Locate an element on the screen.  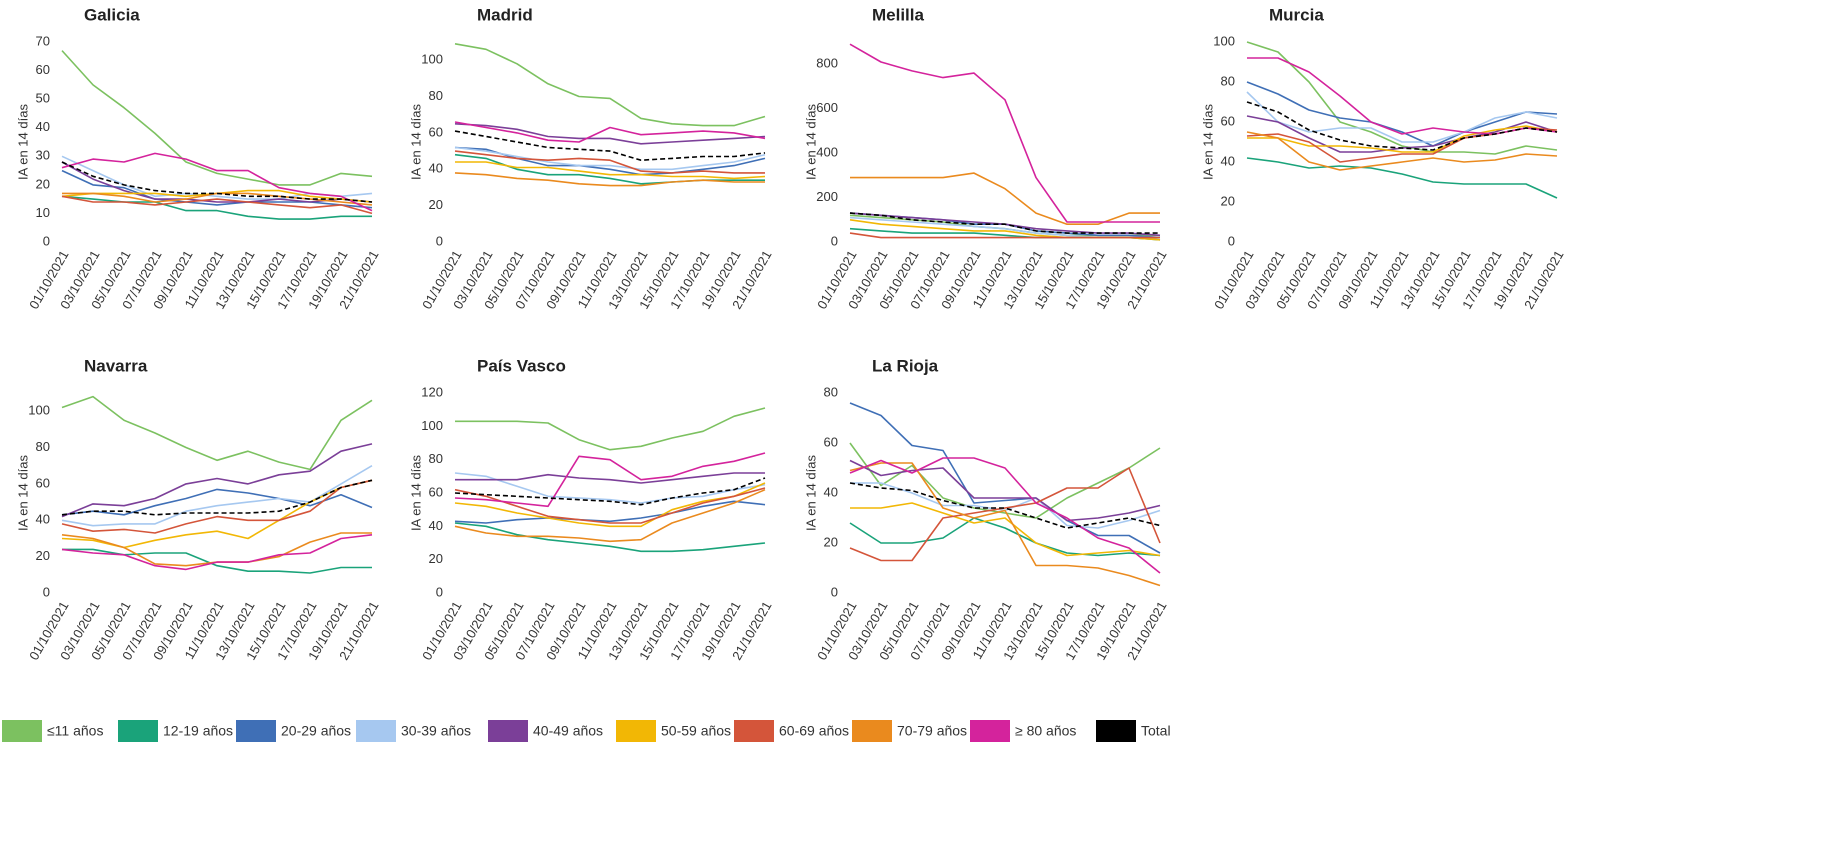
legend-item: ≤11 años is located at coordinates (52, 731).